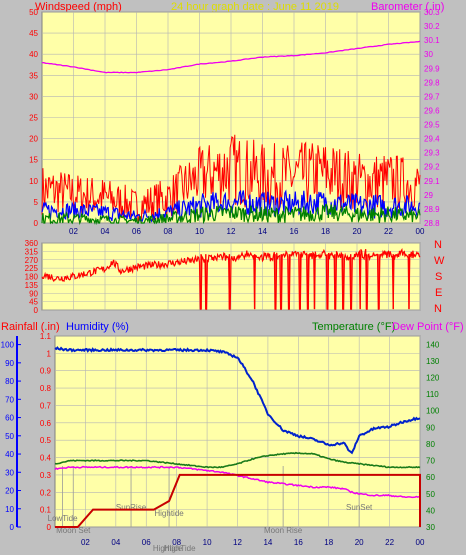  I want to click on rain-y-tick-label: 0, so click(49, 527).